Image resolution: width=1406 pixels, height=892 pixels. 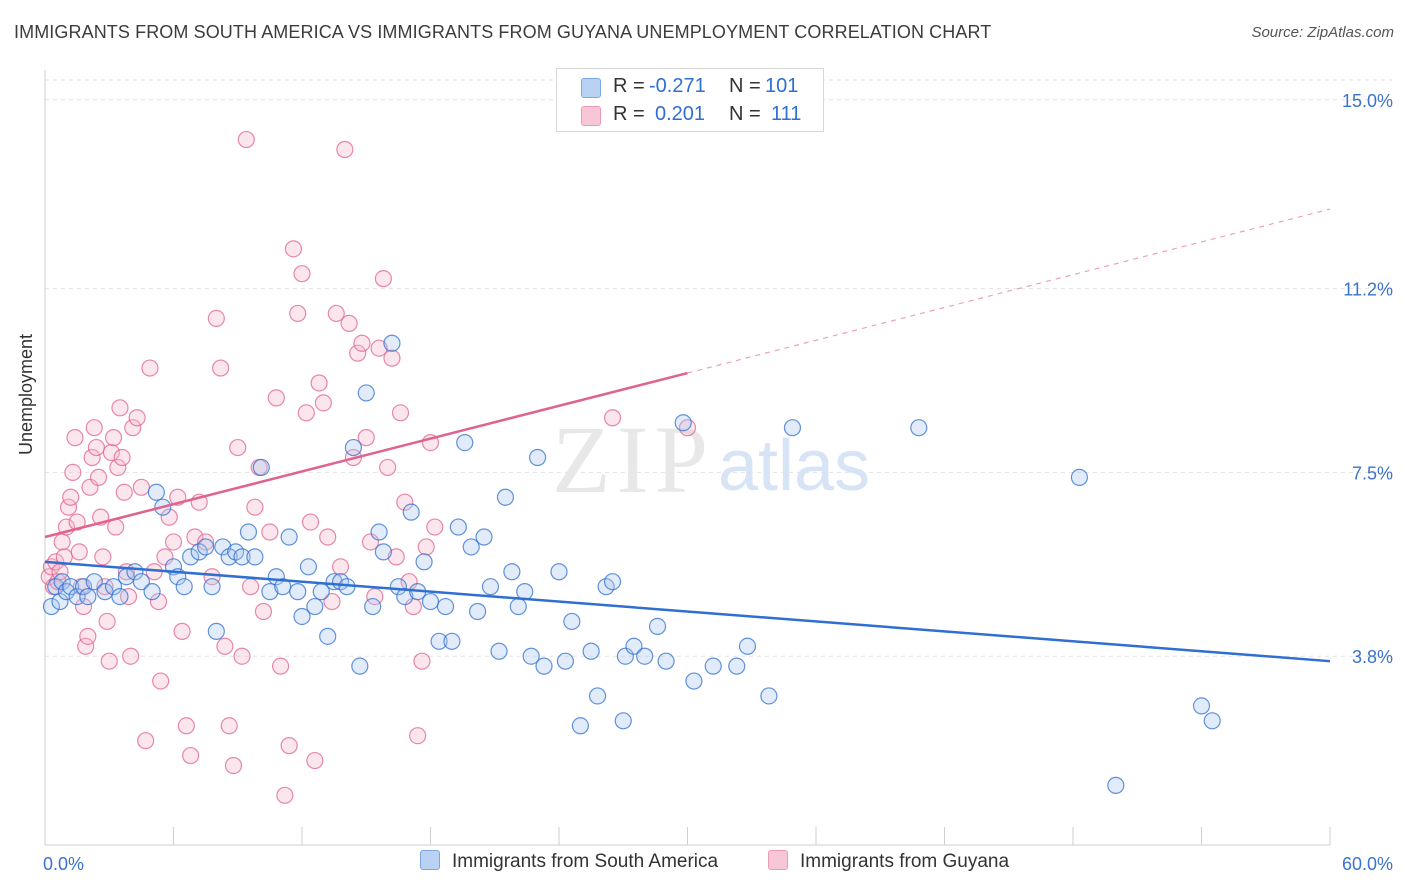 I want to click on bottom-legend-swatch-blue, so click(x=430, y=860).